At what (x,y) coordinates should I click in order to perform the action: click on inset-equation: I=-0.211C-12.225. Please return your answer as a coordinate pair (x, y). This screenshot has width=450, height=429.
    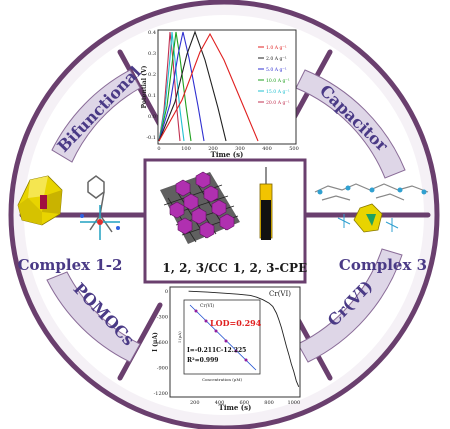
    Looking at the image, I should click on (216, 350).